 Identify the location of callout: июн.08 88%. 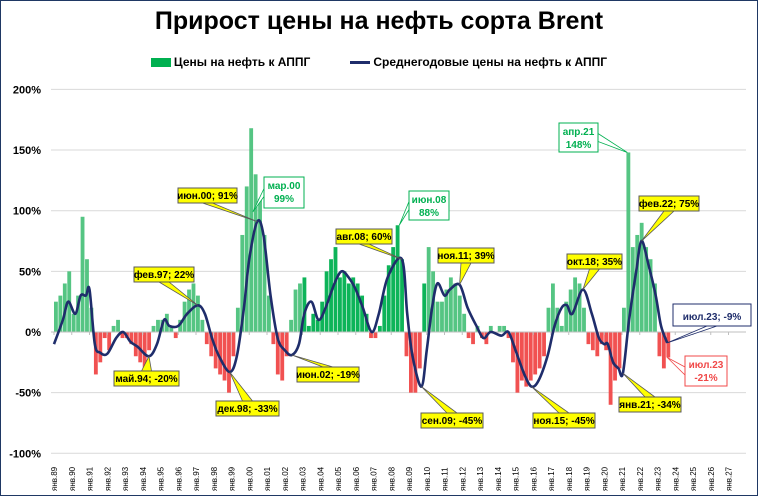
(424, 208).